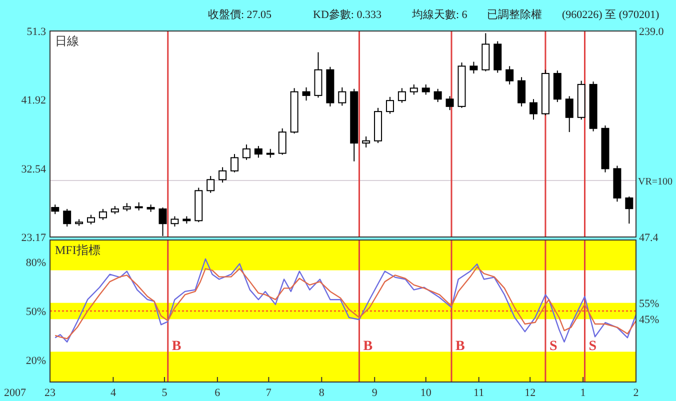  I want to click on text: KD參數: 0.333, so click(347, 14).